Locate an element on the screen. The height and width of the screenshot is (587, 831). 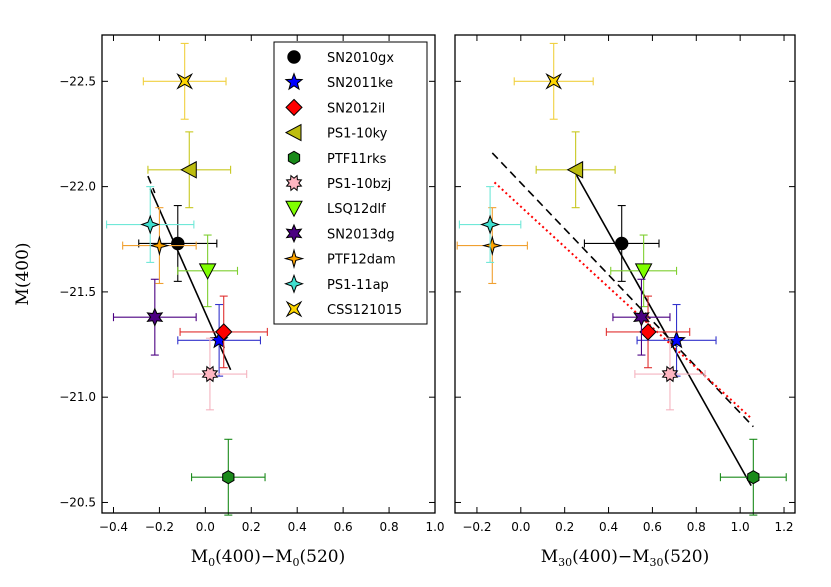
left-point-ptf12dam is located at coordinates (159, 246).